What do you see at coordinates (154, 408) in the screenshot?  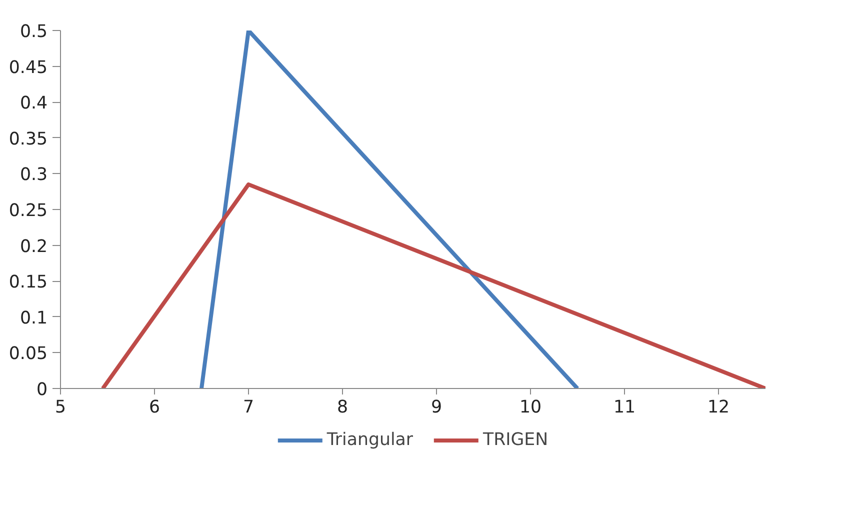 I see `x-tick-label: 6` at bounding box center [154, 408].